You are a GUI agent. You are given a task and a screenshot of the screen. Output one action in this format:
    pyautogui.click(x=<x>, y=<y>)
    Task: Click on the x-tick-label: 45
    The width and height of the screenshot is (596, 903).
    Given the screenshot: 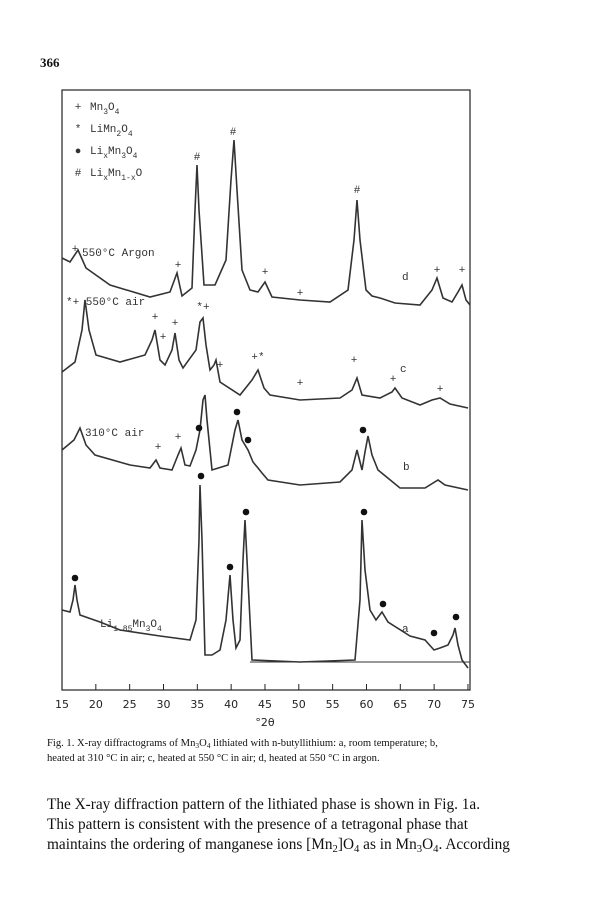 What is the action you would take?
    pyautogui.click(x=265, y=704)
    